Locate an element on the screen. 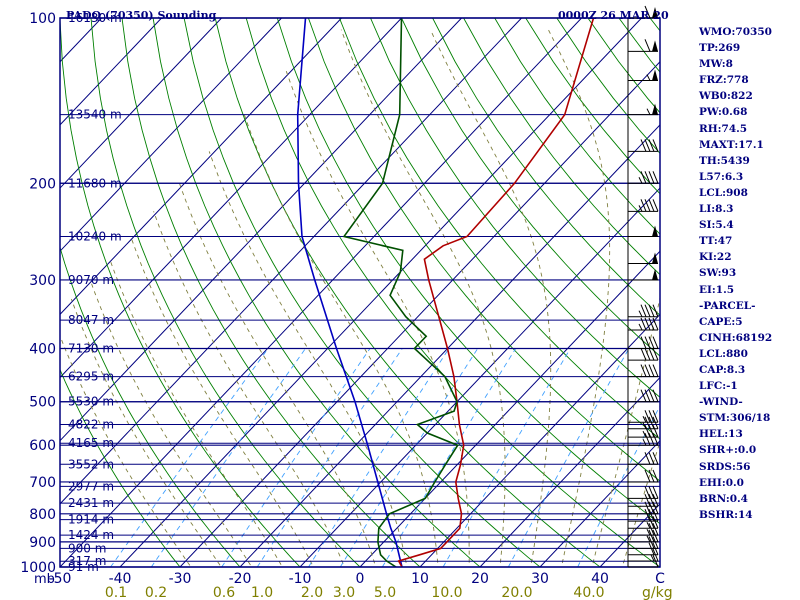 This screenshot has height=600, width=800. stat-item: L57:6.3 is located at coordinates (721, 176).